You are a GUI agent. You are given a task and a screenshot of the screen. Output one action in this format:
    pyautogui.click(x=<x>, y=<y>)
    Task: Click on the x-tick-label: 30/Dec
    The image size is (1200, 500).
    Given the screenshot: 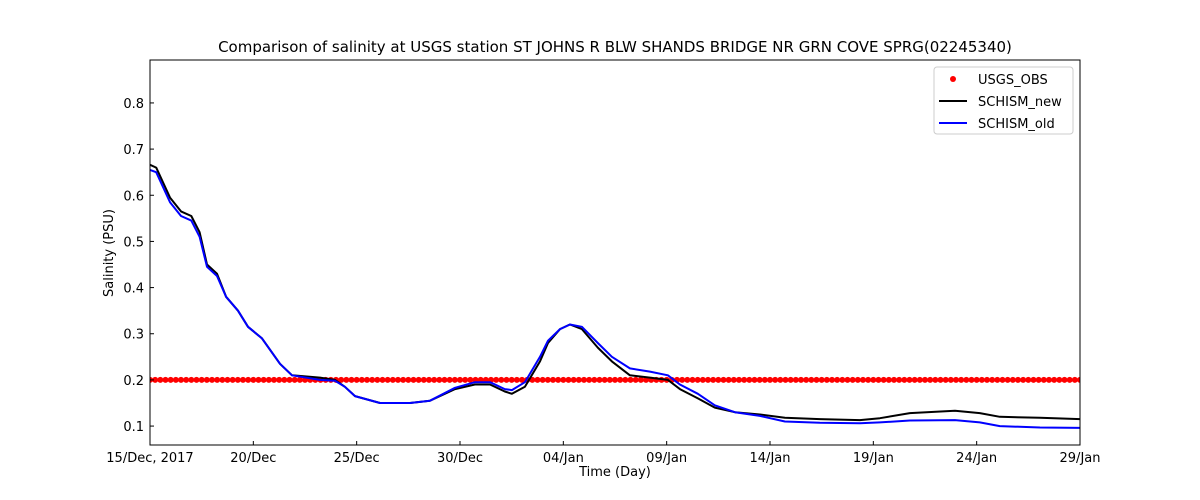 What is the action you would take?
    pyautogui.click(x=460, y=458)
    